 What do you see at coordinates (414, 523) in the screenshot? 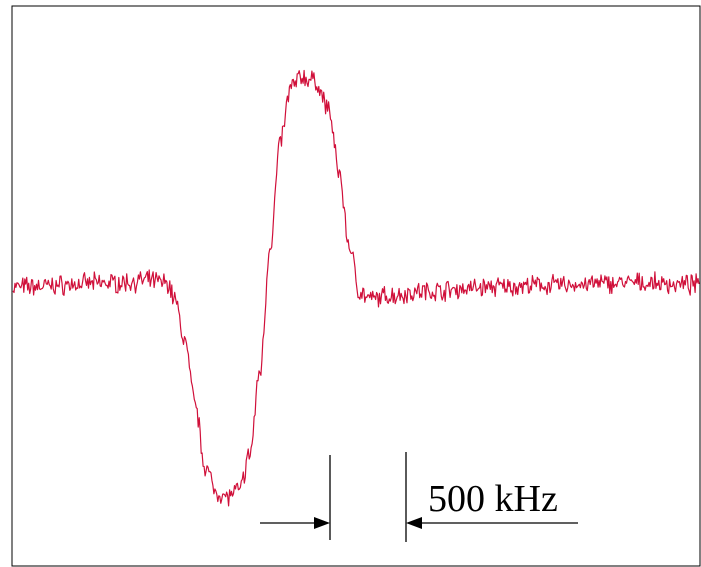
I see `arrow-right-head` at bounding box center [414, 523].